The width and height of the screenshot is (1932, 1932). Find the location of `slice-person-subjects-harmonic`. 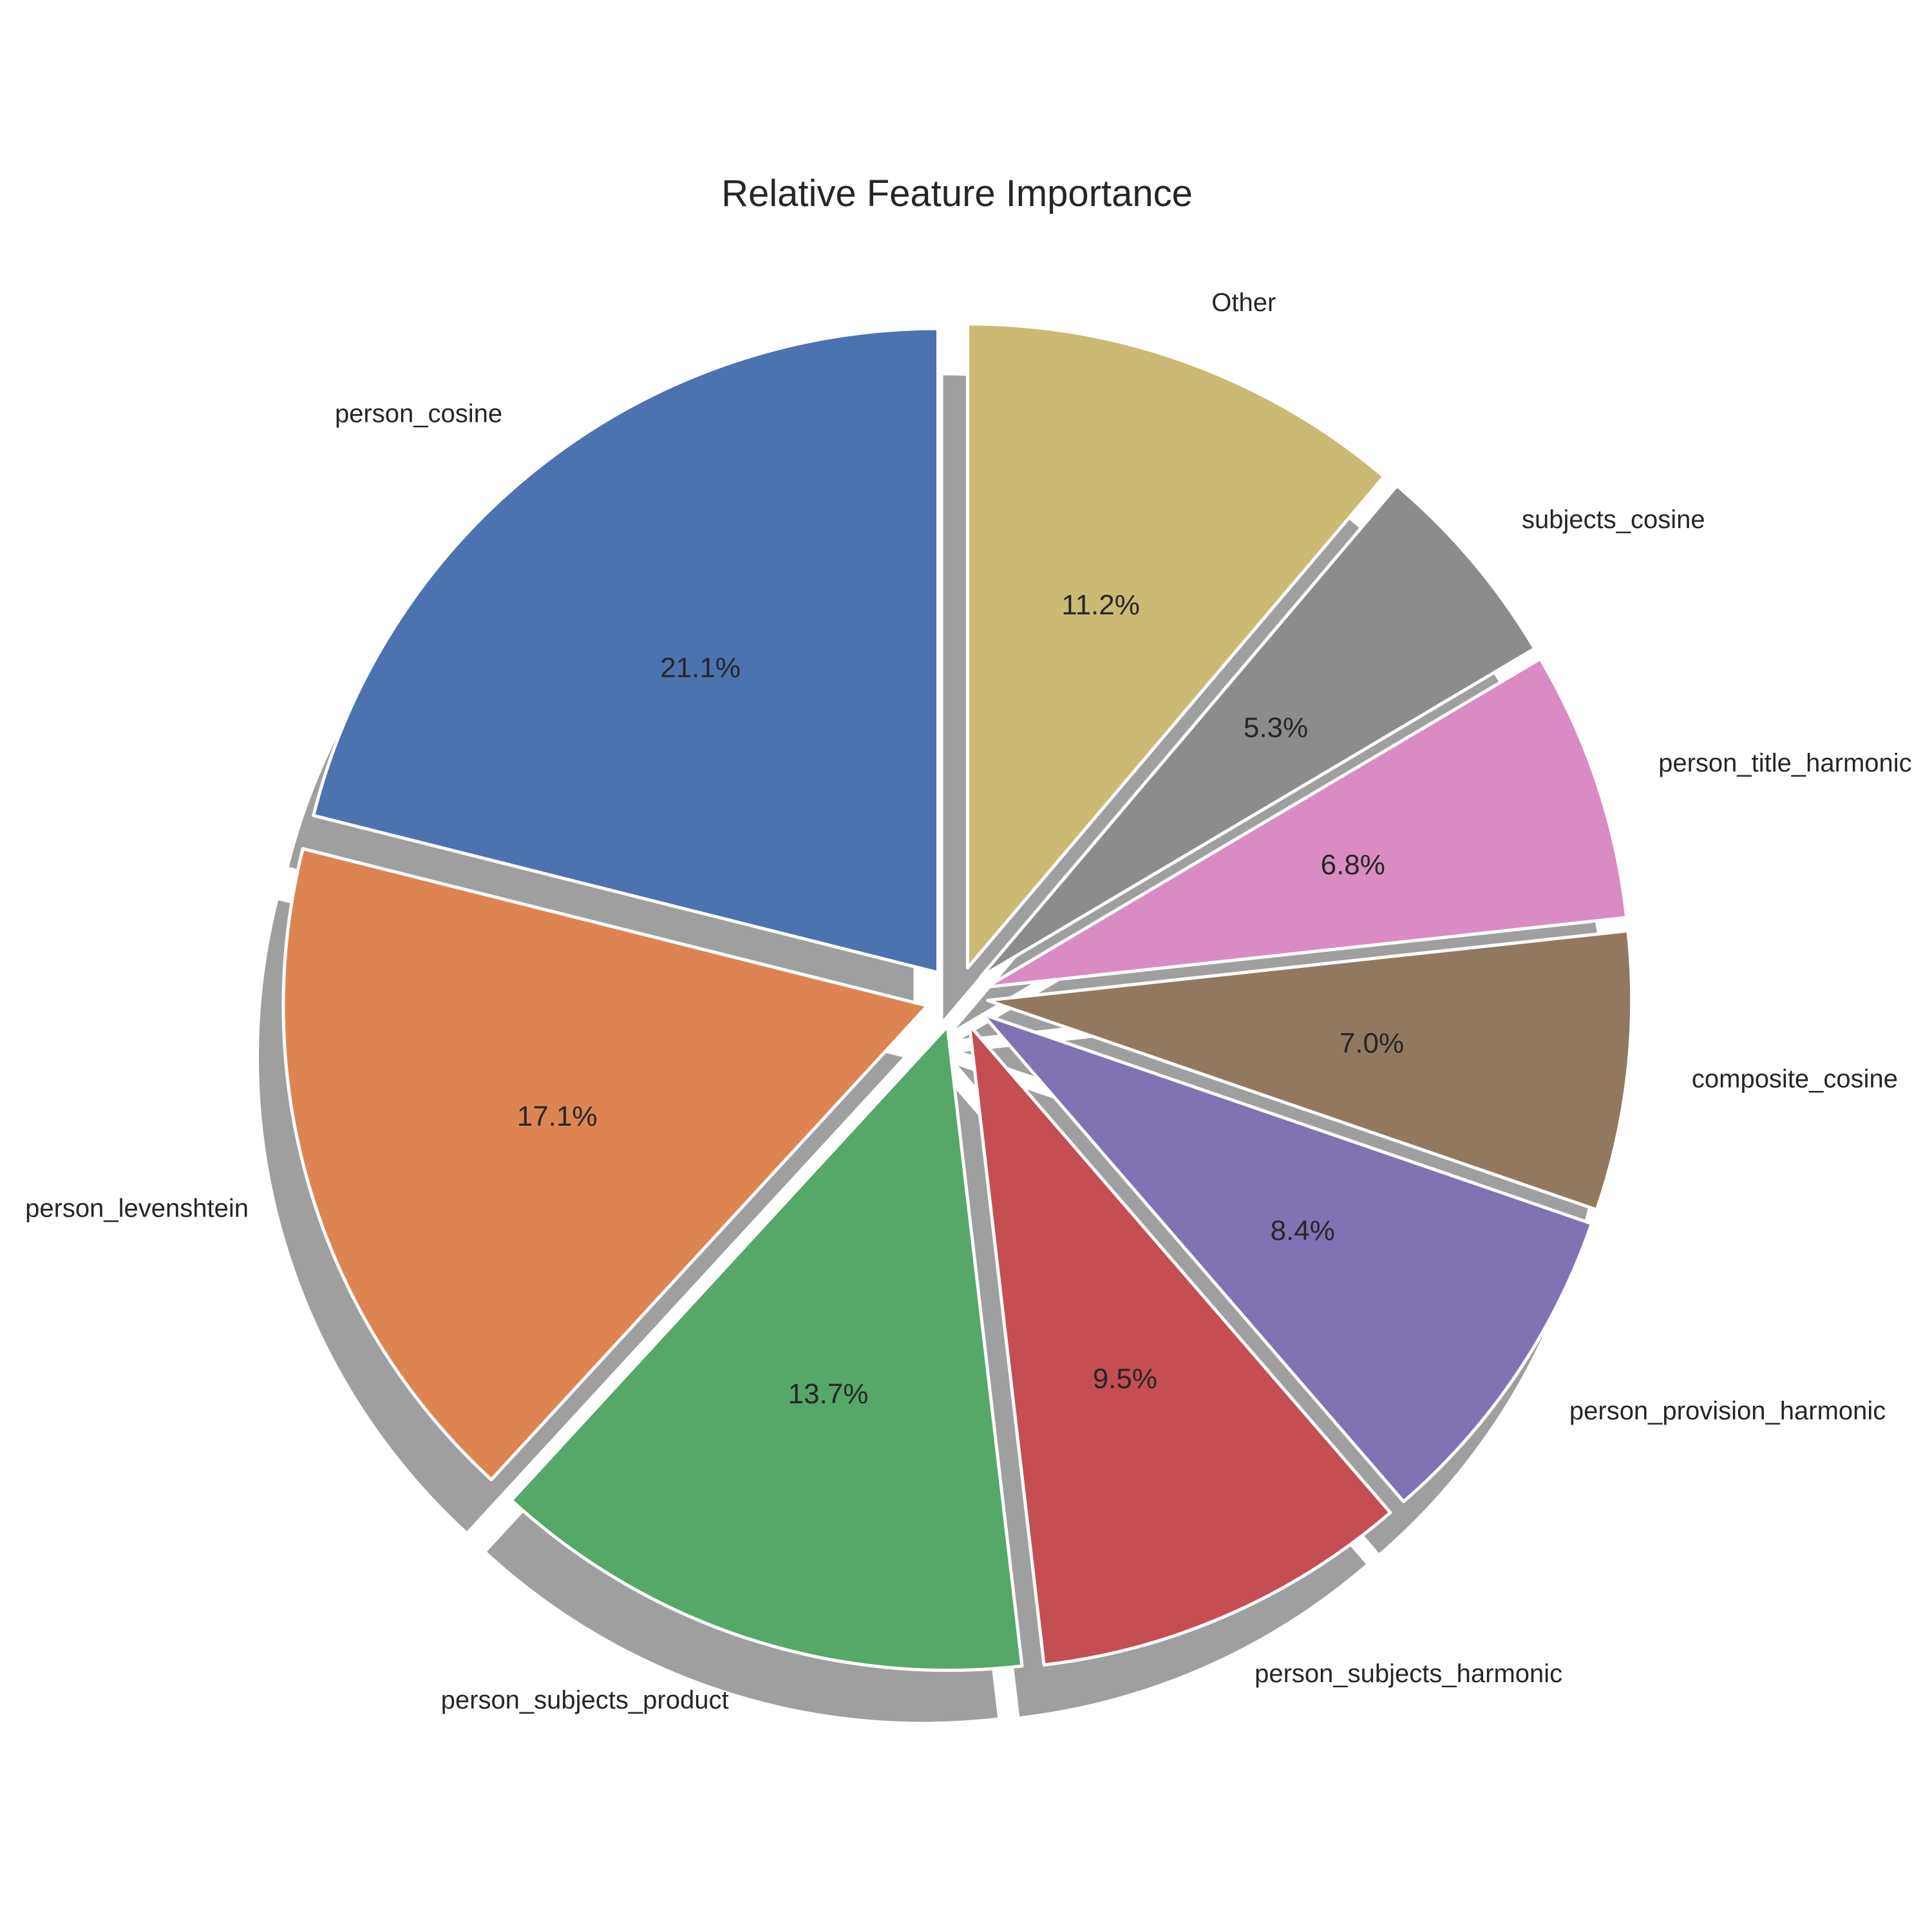

slice-person-subjects-harmonic is located at coordinates (1179, 1345).